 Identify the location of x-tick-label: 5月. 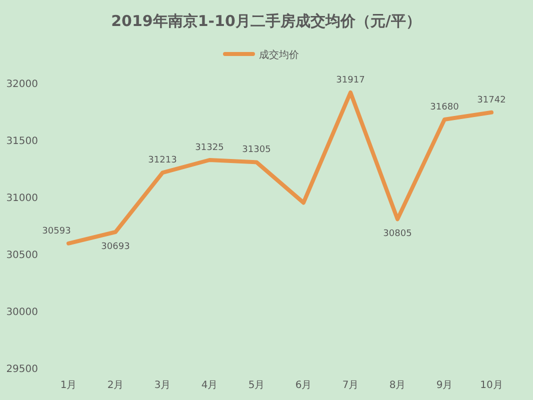
(256, 385).